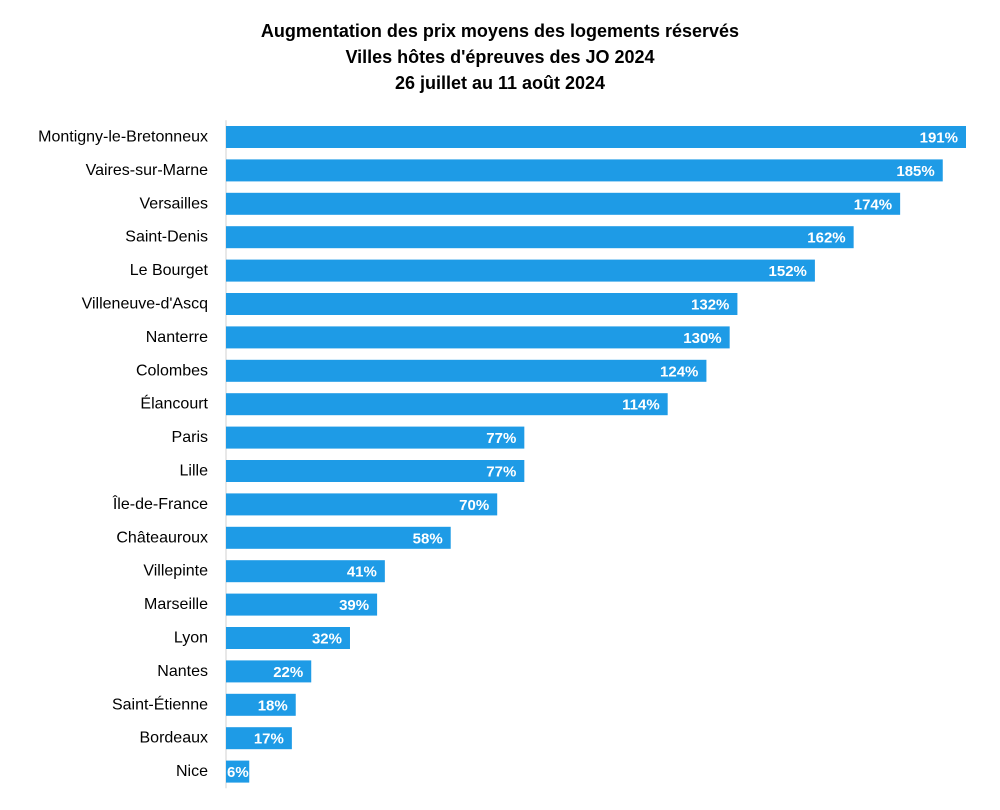 The image size is (1000, 810). What do you see at coordinates (269, 739) in the screenshot?
I see `data-label: 17%` at bounding box center [269, 739].